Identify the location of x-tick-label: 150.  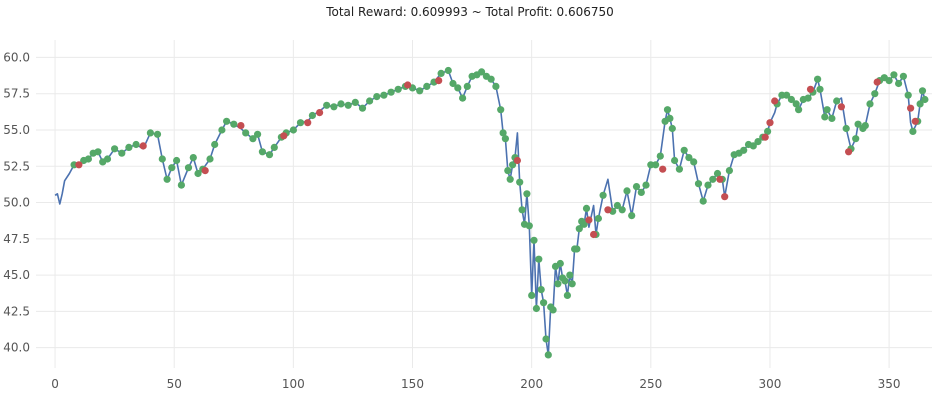
(412, 384).